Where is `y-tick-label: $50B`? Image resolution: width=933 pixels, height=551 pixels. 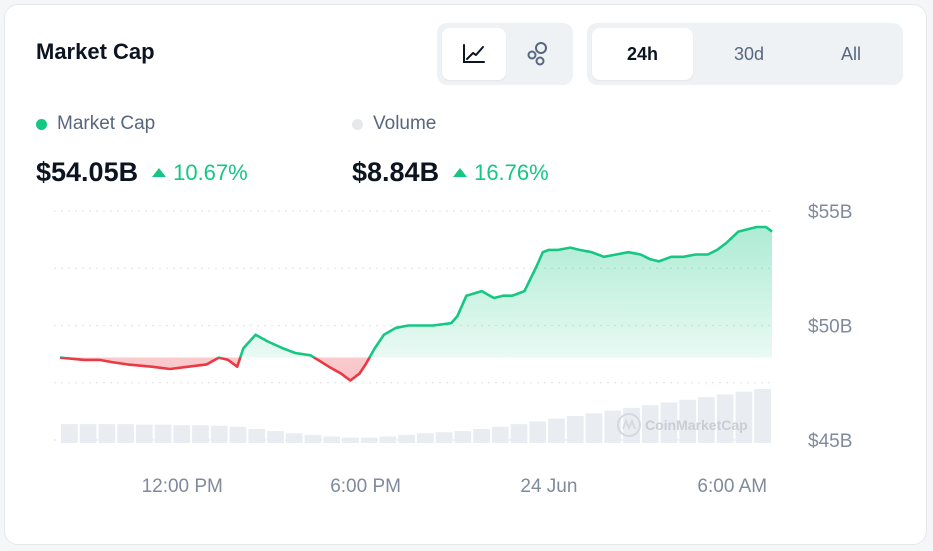 y-tick-label: $50B is located at coordinates (830, 327).